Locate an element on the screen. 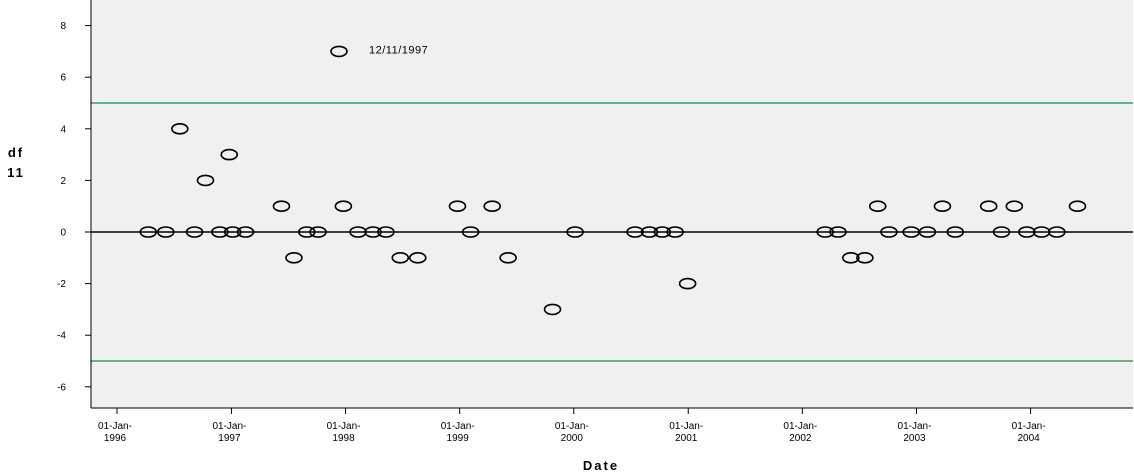 Image resolution: width=1134 pixels, height=476 pixels. y-tick-label: 0 is located at coordinates (63, 233).